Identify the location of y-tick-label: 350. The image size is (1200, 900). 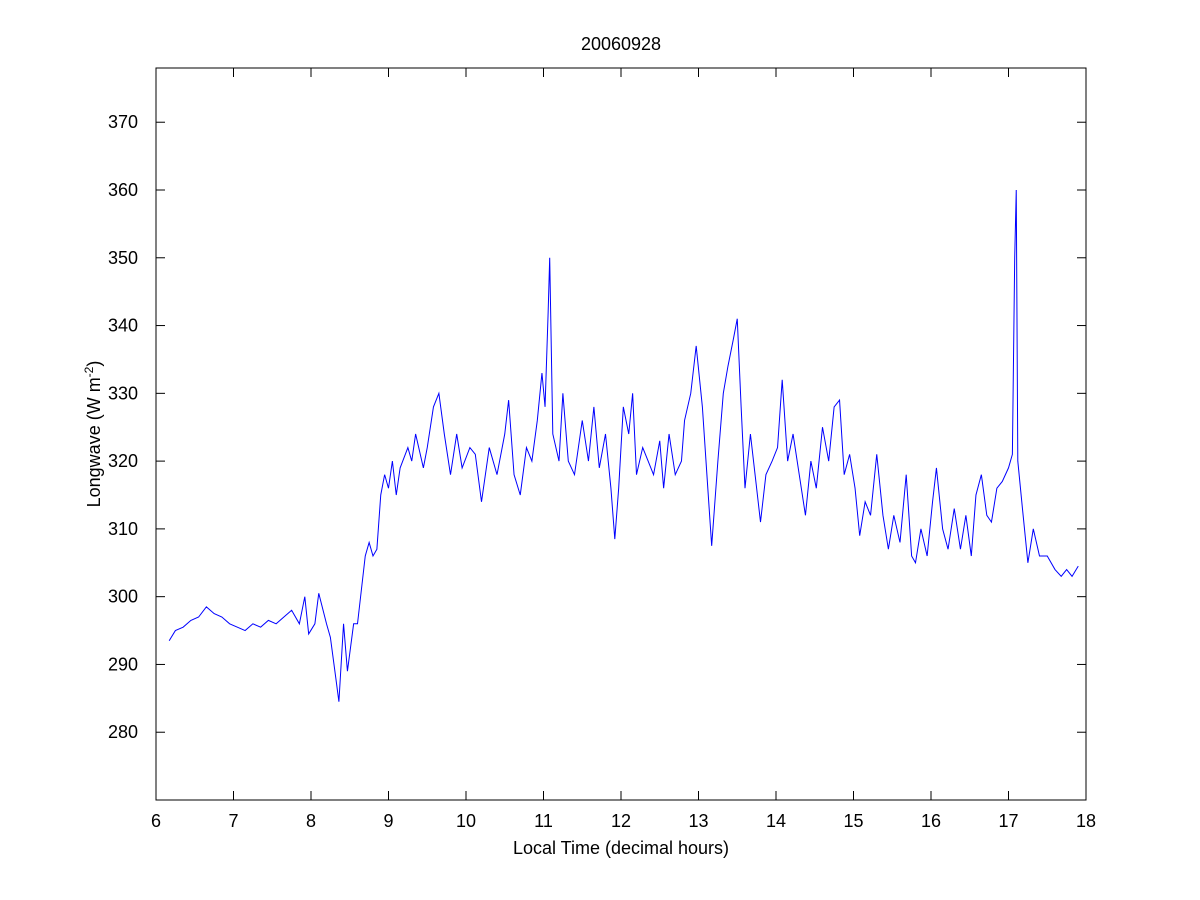
(123, 258).